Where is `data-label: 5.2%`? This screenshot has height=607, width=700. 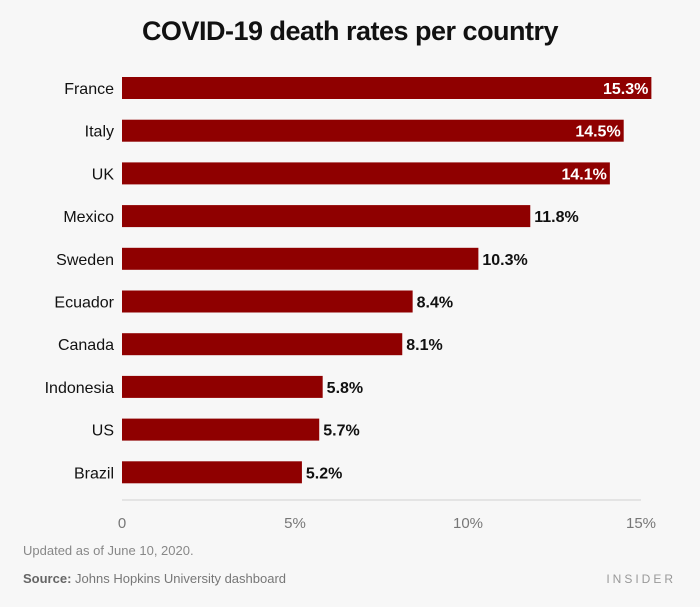
data-label: 5.2% is located at coordinates (324, 473).